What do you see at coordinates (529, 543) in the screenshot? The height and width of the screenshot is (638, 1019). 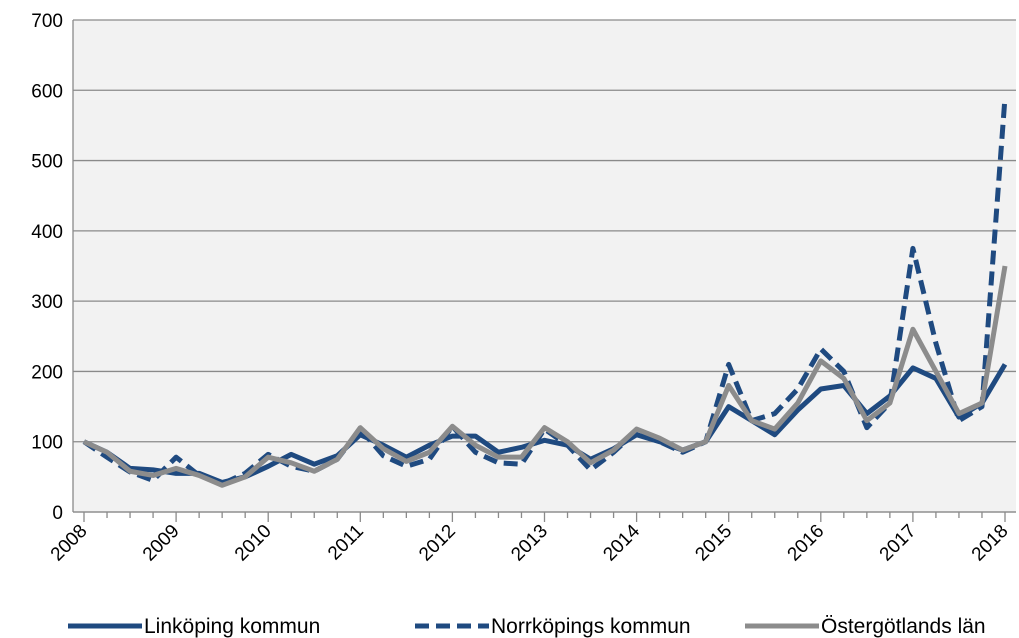 I see `x-tick-label: 2013` at bounding box center [529, 543].